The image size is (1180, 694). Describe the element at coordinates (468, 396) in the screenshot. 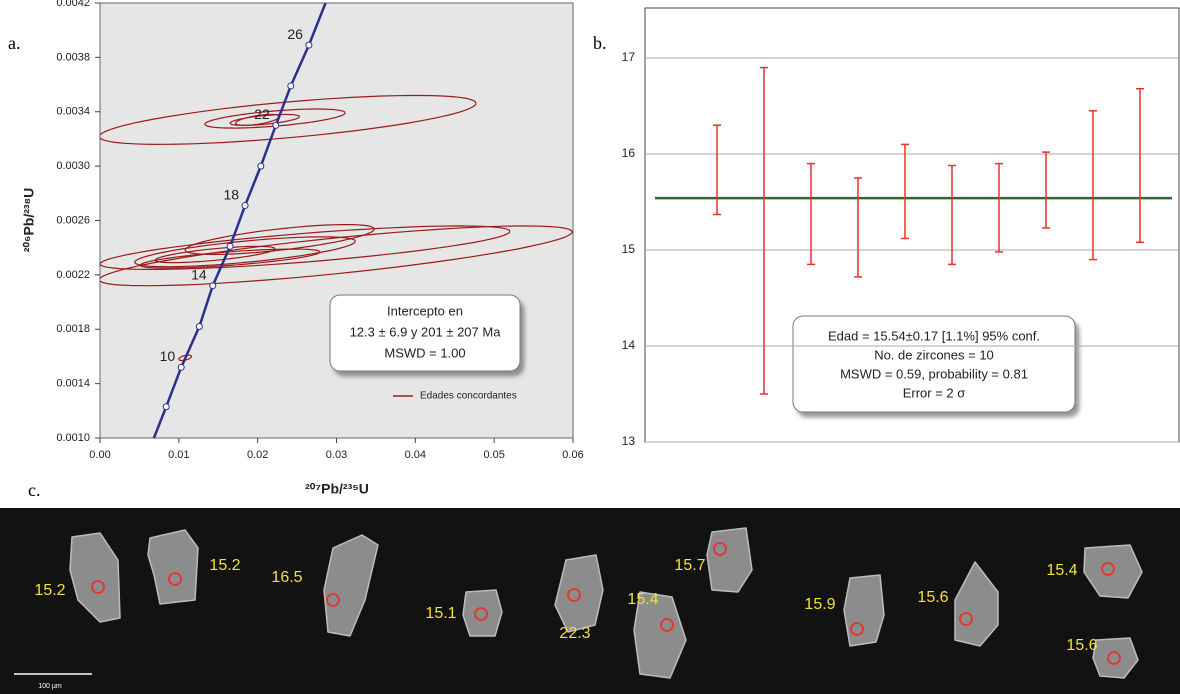

I see `legend-label: Edades concordantes` at that location.